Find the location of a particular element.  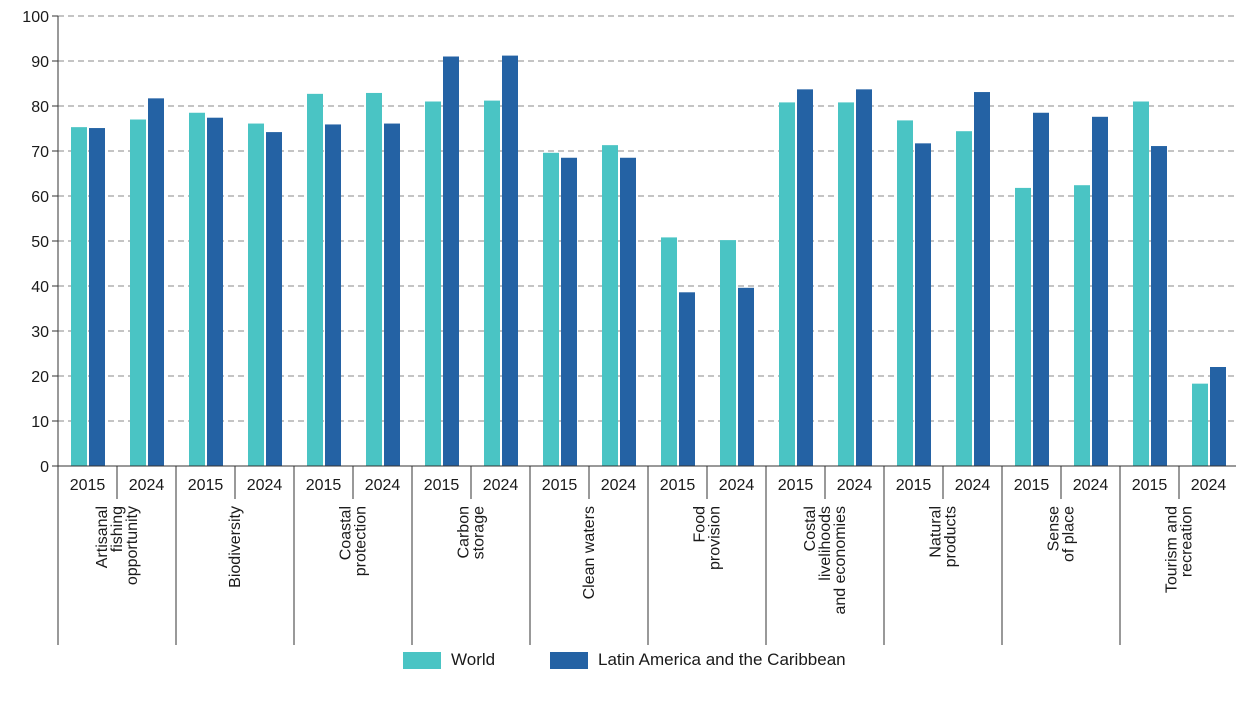

x-tick-year-7-2015: 2015 is located at coordinates (914, 485).